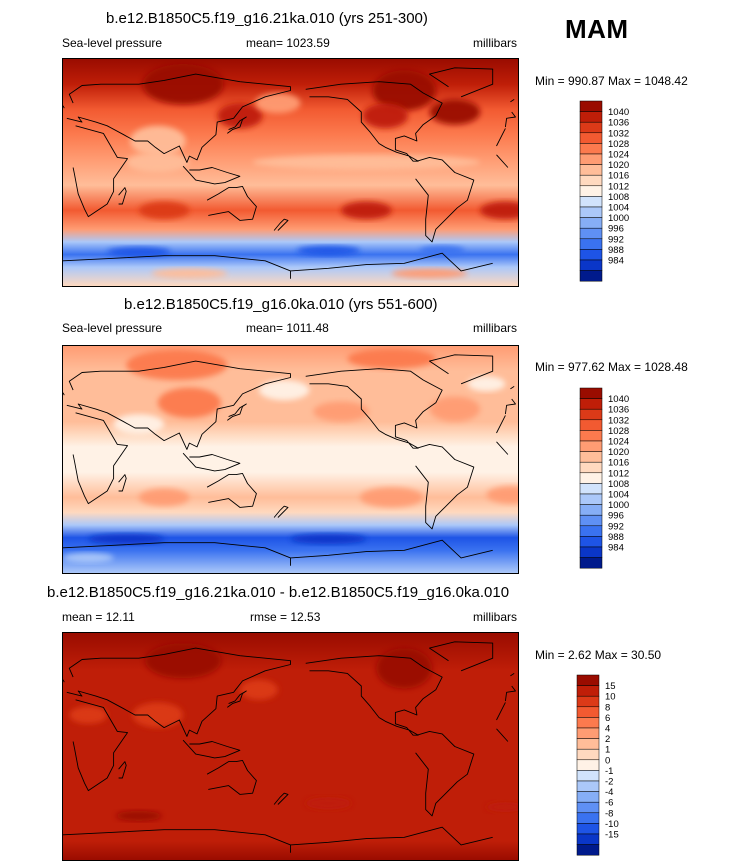  Describe the element at coordinates (598, 655) in the screenshot. I see `panel-3-minmax-label: Min = 2.62 Max = 30.50` at that location.